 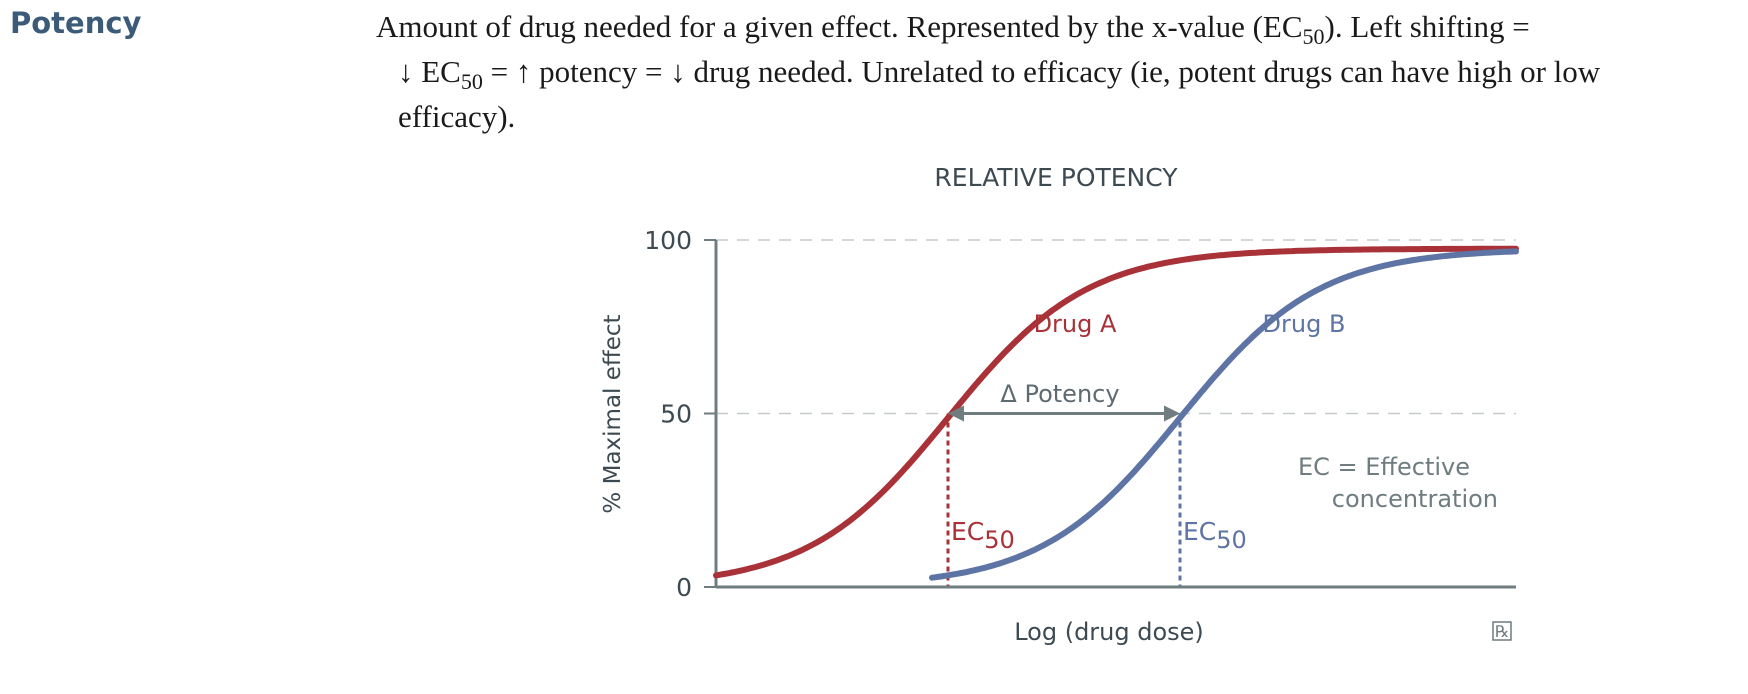 I want to click on rx-logo-icon: ℞, so click(x=1502, y=631).